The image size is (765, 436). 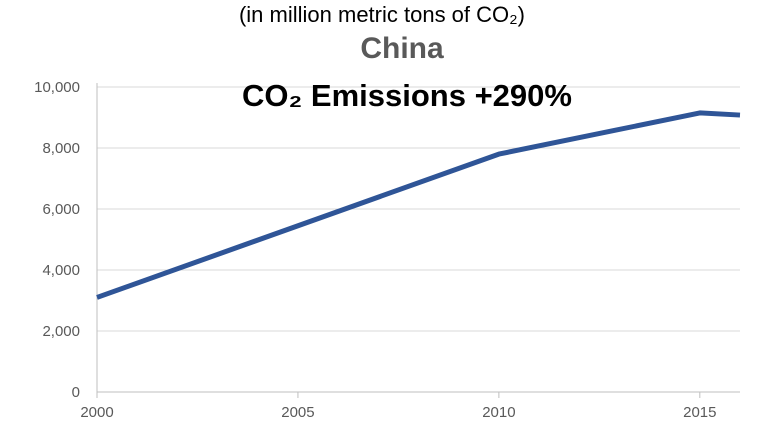 I want to click on x-tick-label: 2000, so click(x=96, y=412).